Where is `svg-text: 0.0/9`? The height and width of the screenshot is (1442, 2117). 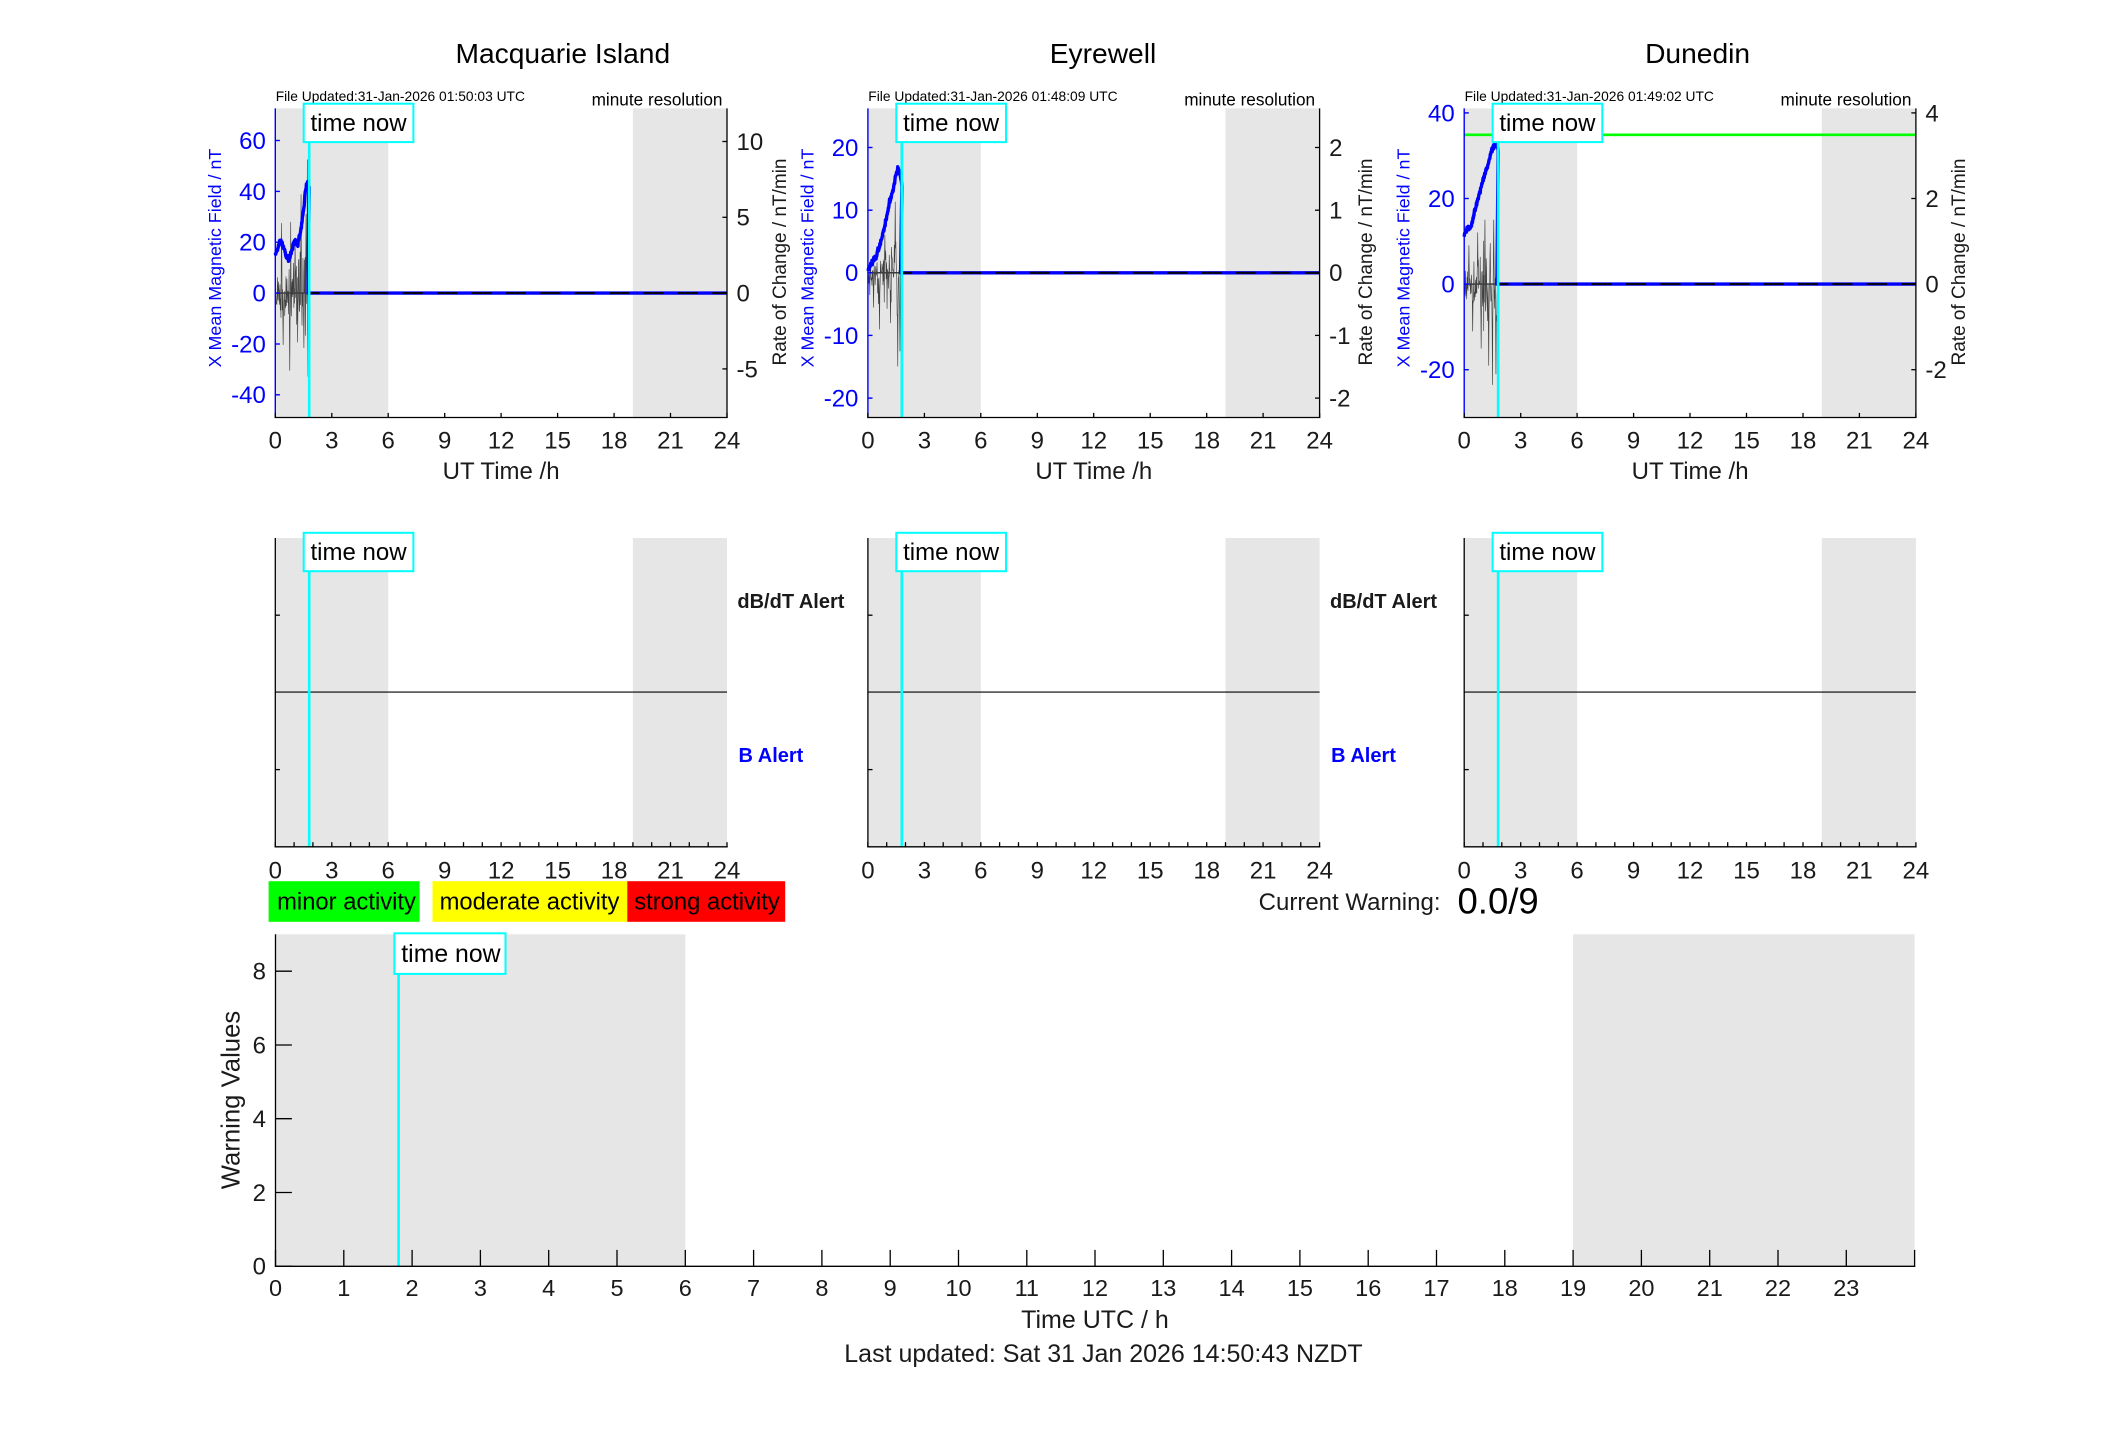 svg-text: 0.0/9 is located at coordinates (1498, 901).